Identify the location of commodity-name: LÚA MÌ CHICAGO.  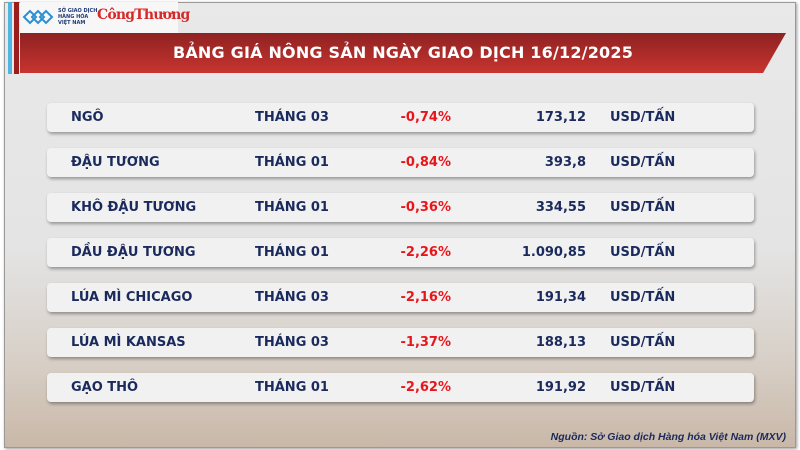
(132, 297).